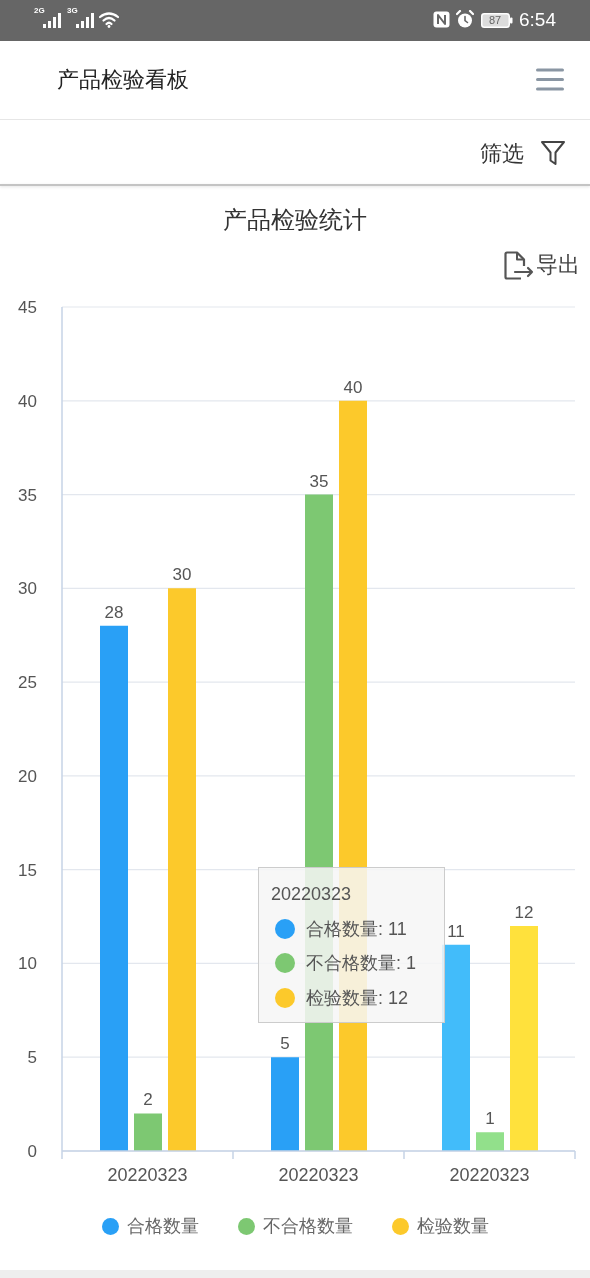 The image size is (590, 1278). Describe the element at coordinates (558, 265) in the screenshot. I see `text: 导出` at that location.